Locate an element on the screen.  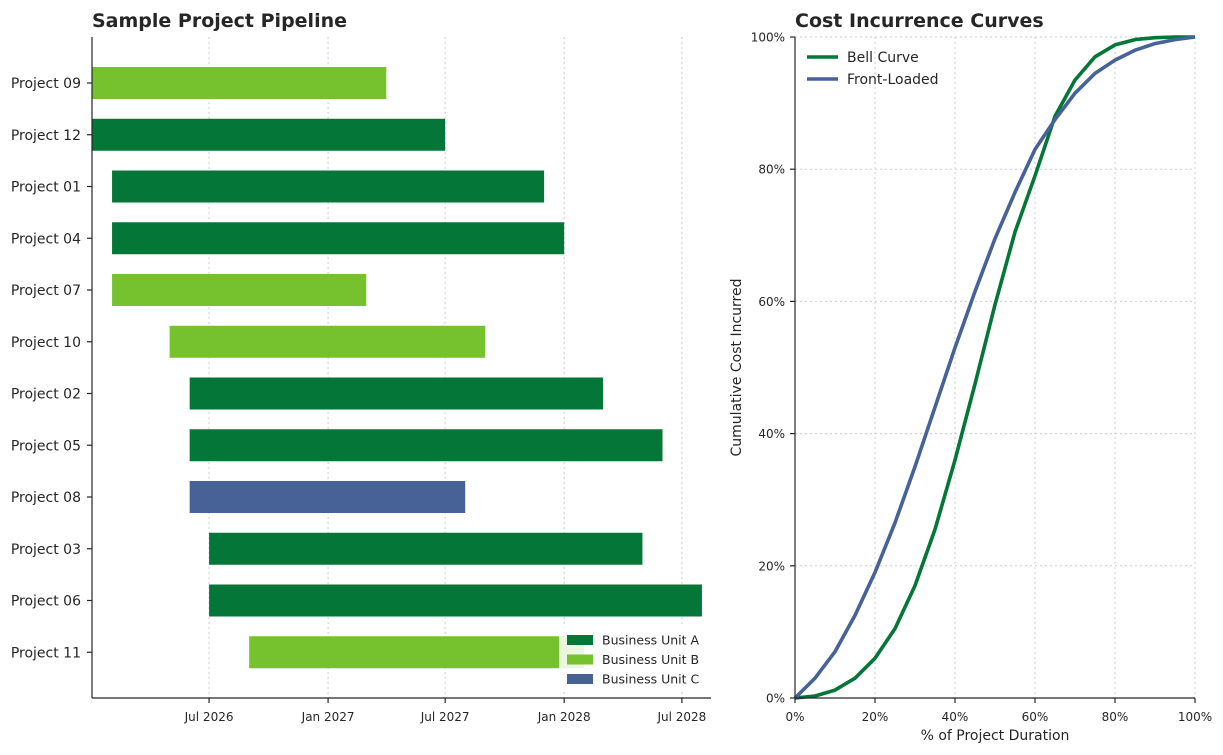
curves-x-tick-label: 20% is located at coordinates (875, 717).